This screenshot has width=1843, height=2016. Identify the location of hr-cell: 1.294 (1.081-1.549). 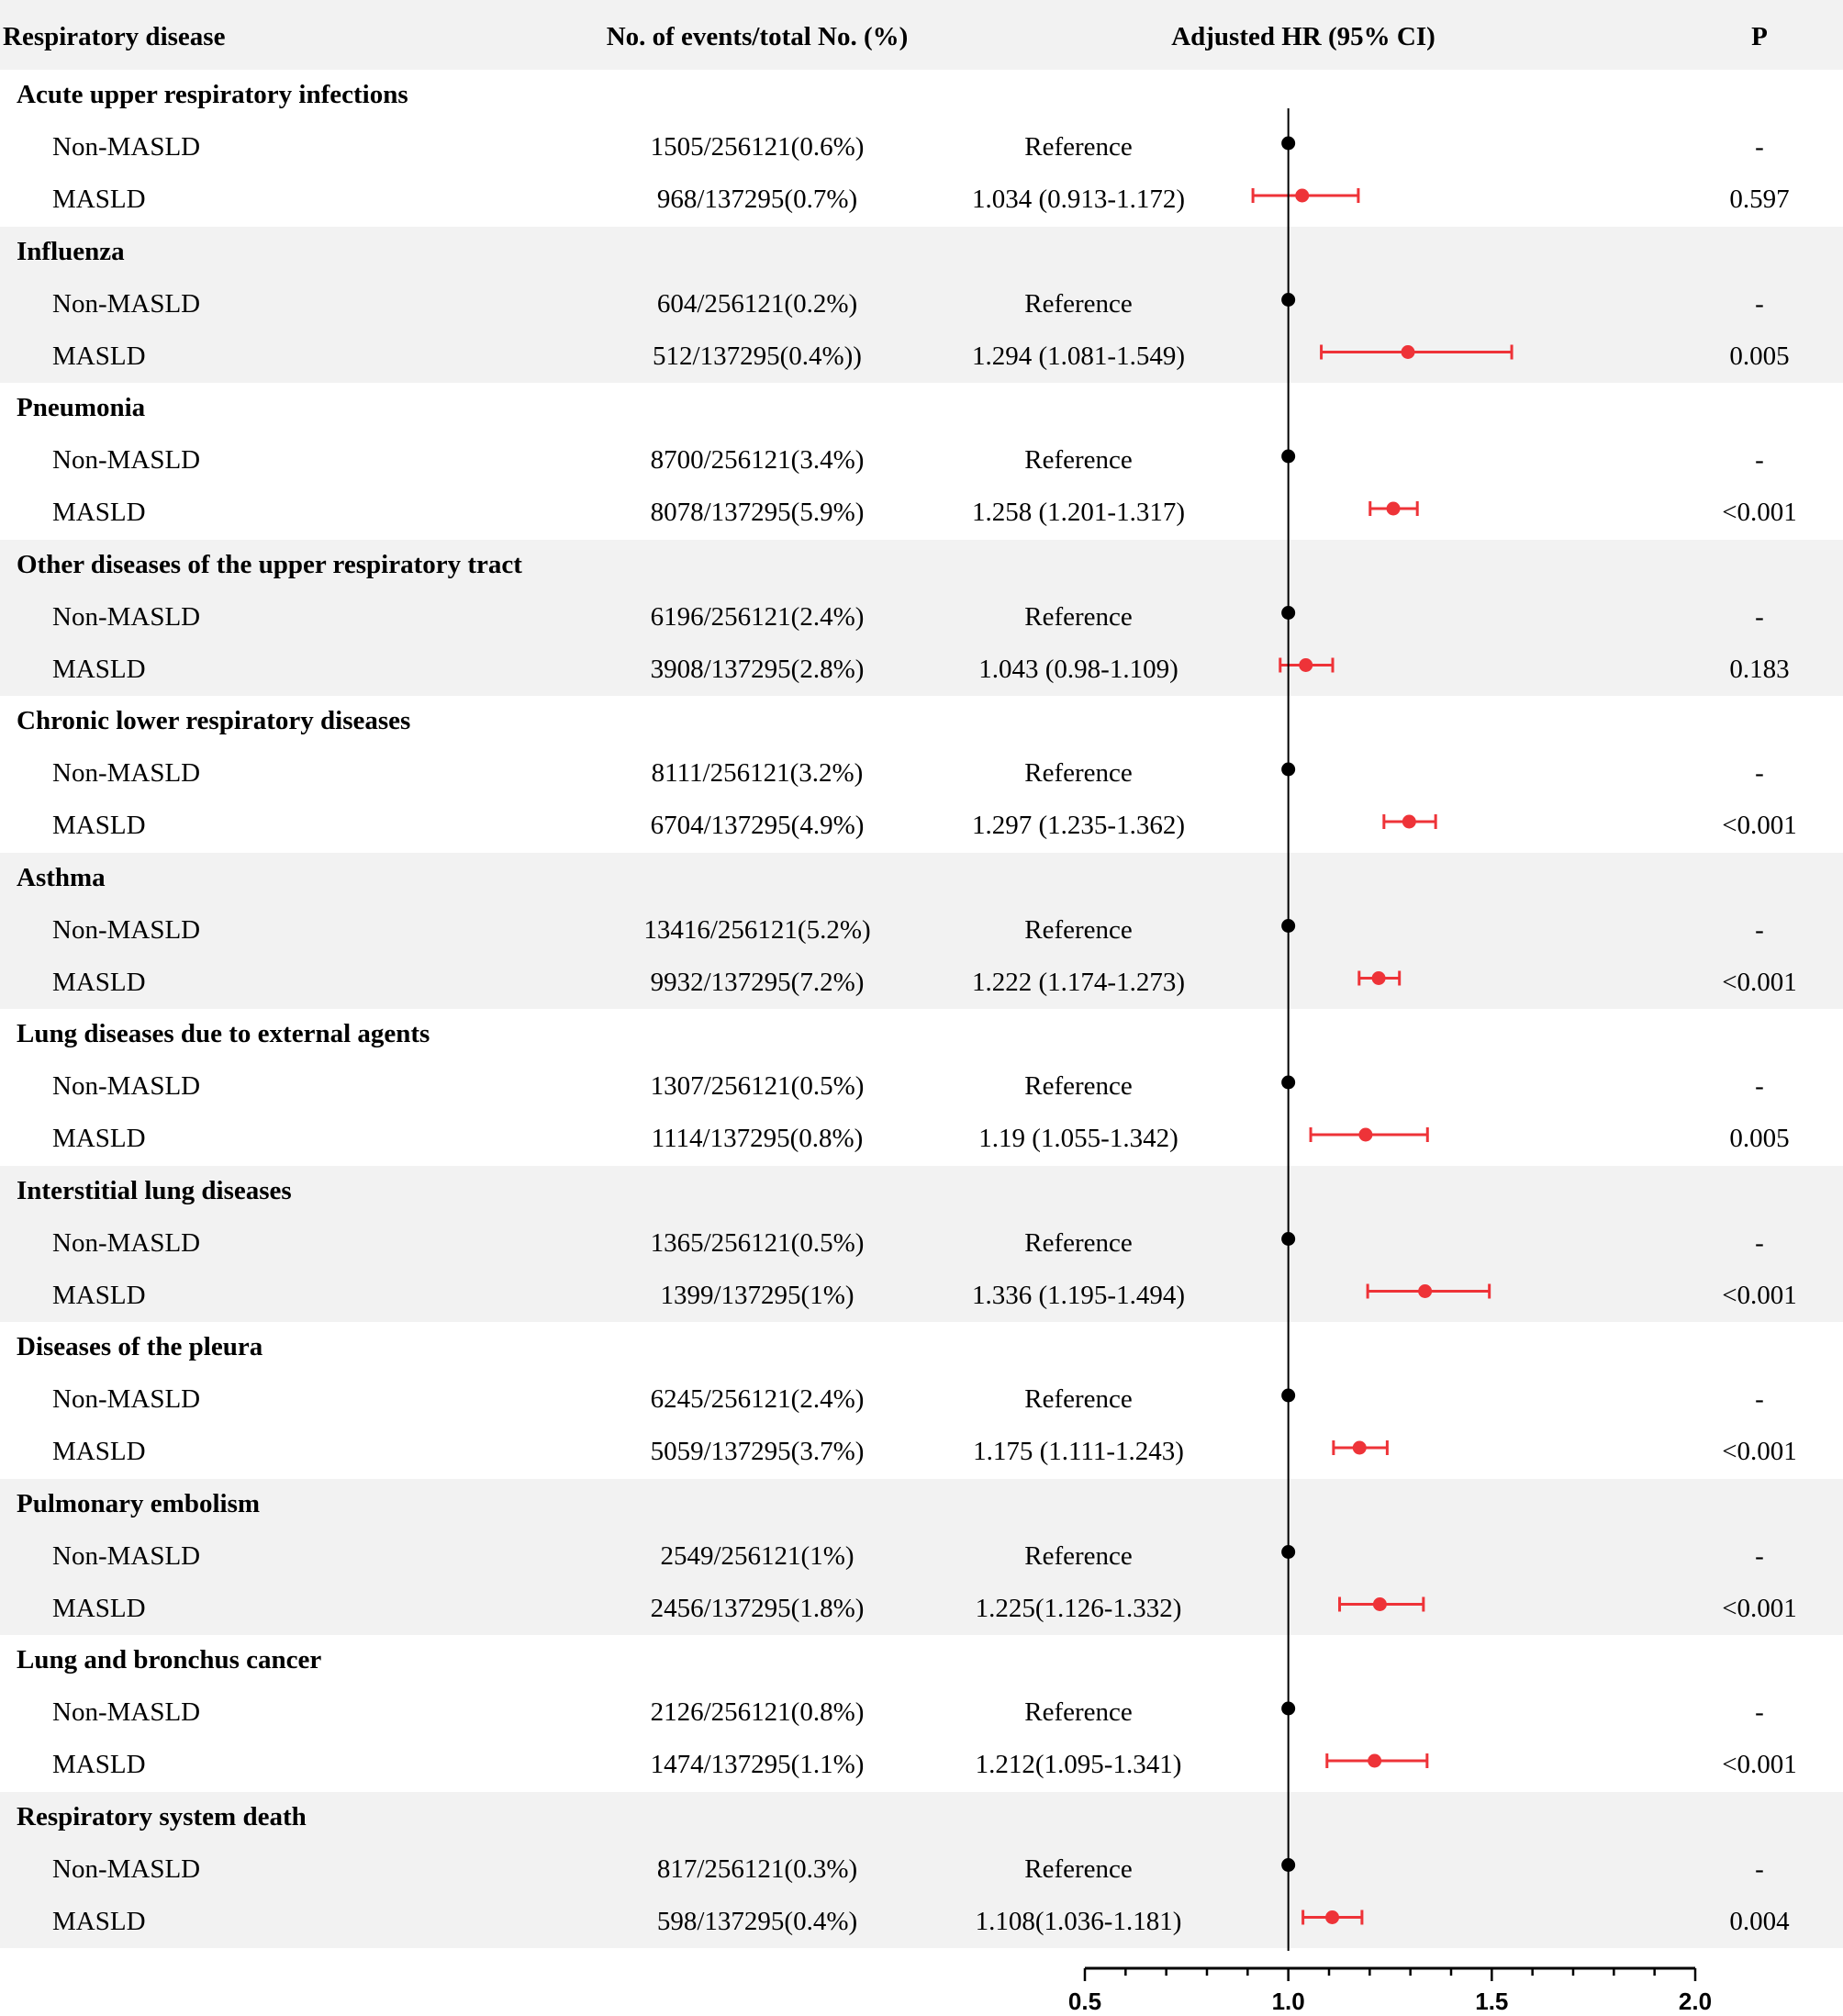
(1078, 356).